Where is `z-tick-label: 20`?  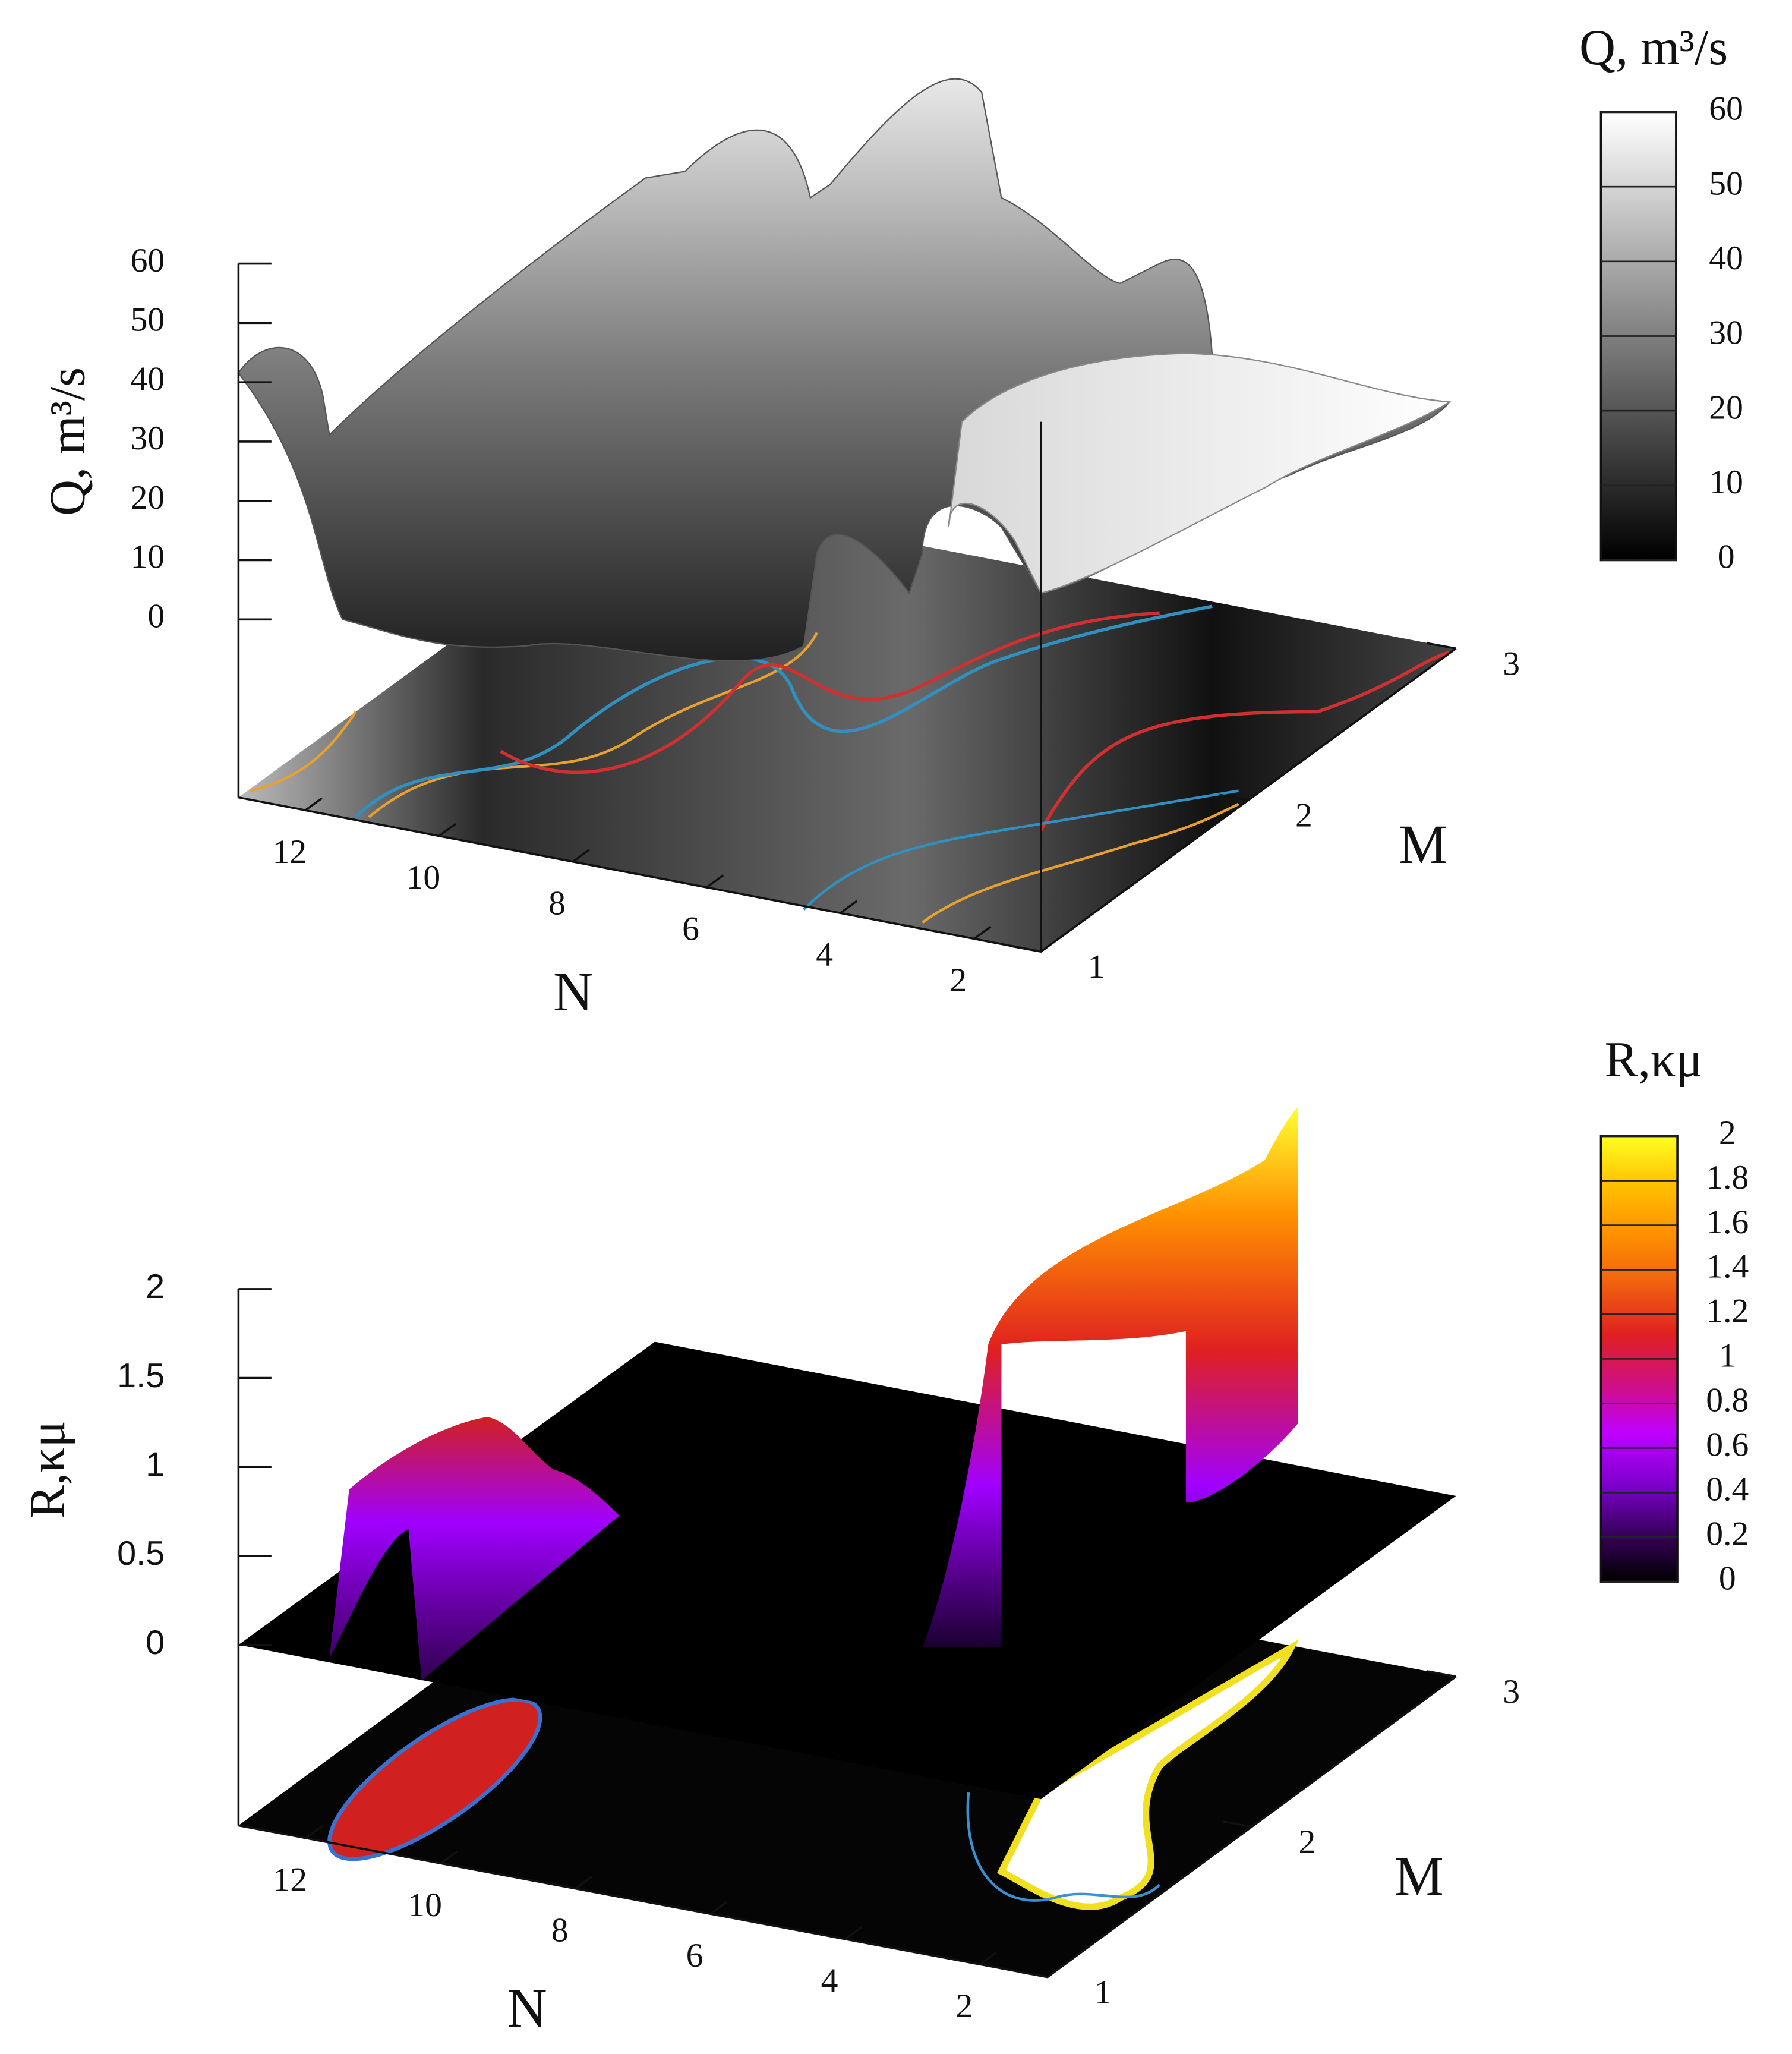 z-tick-label: 20 is located at coordinates (148, 498).